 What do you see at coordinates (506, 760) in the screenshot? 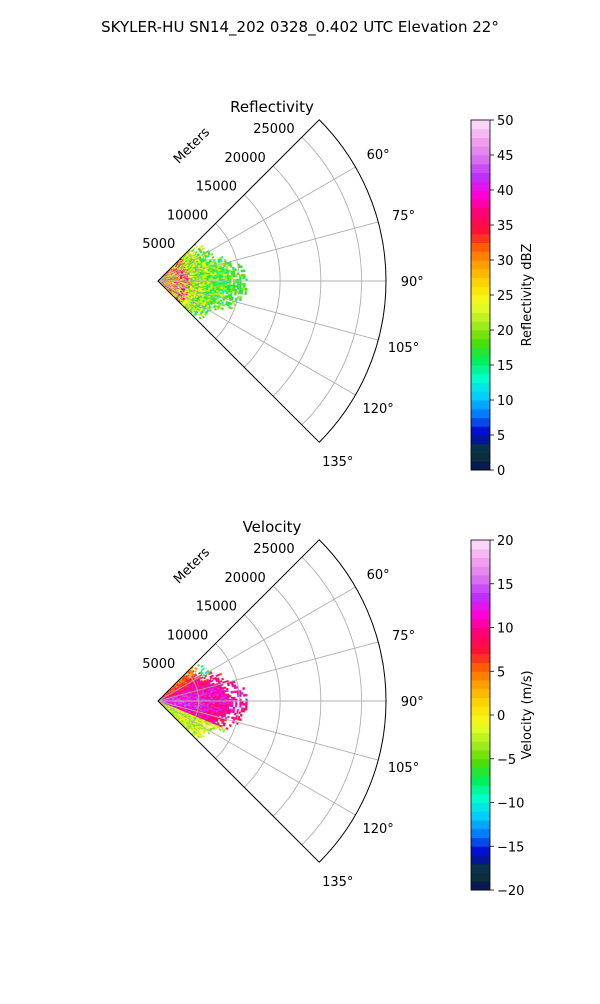
I see `colorbar-tick-label: −5` at bounding box center [506, 760].